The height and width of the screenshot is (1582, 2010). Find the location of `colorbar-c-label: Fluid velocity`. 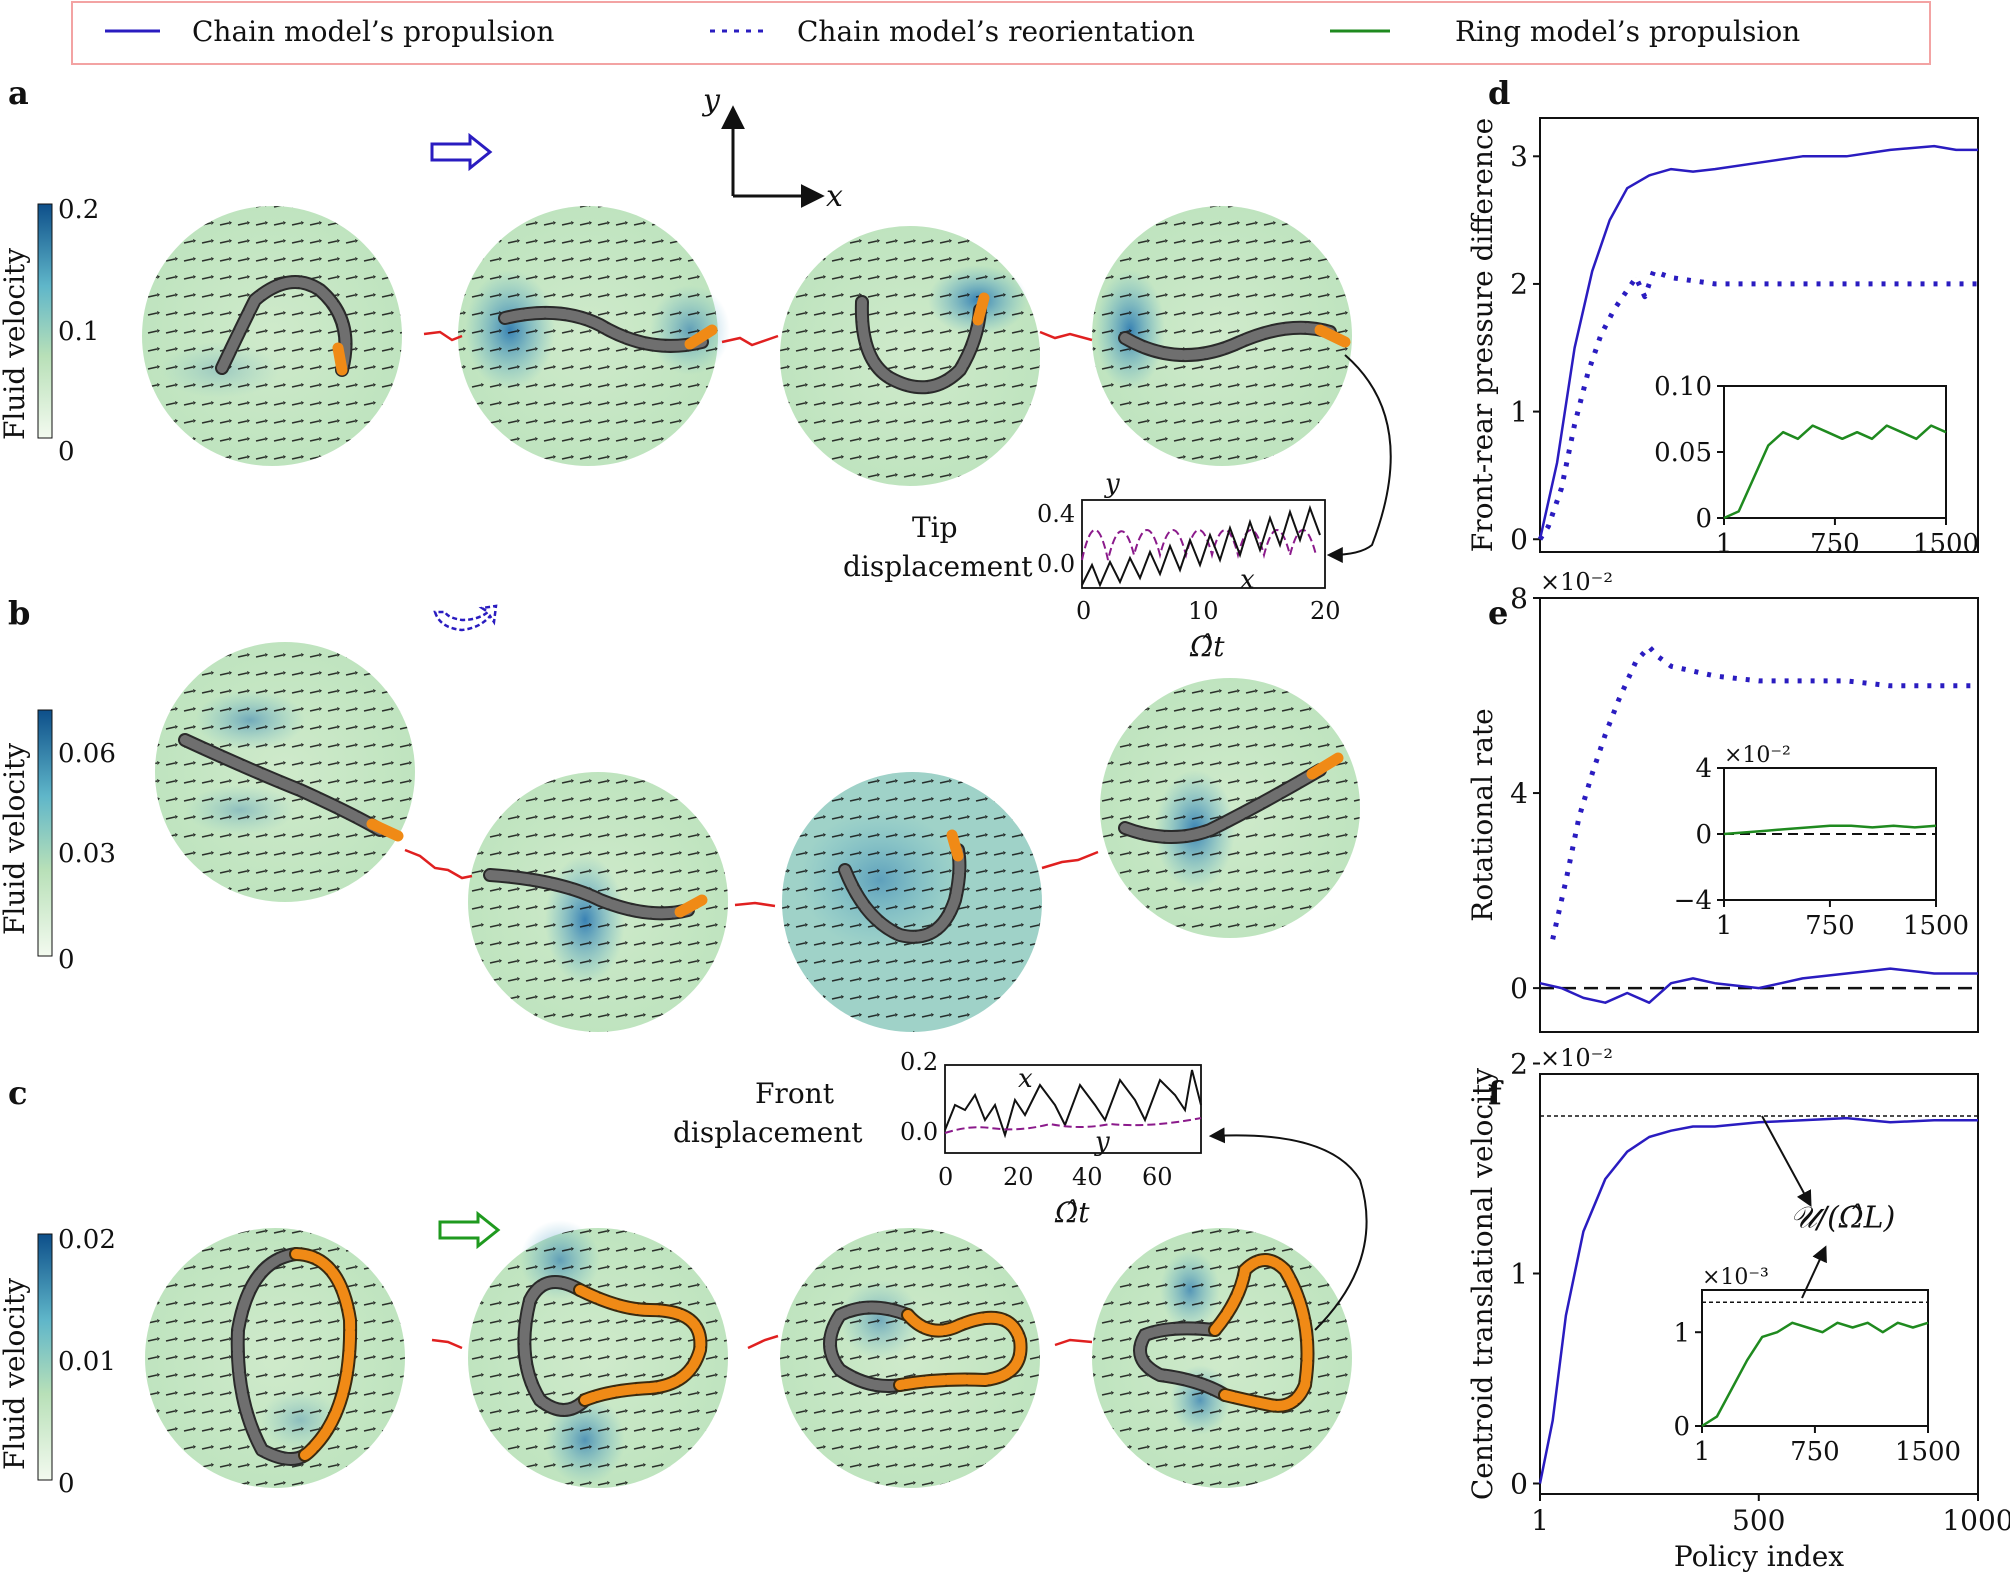

colorbar-c-label: Fluid velocity is located at coordinates (15, 1374).